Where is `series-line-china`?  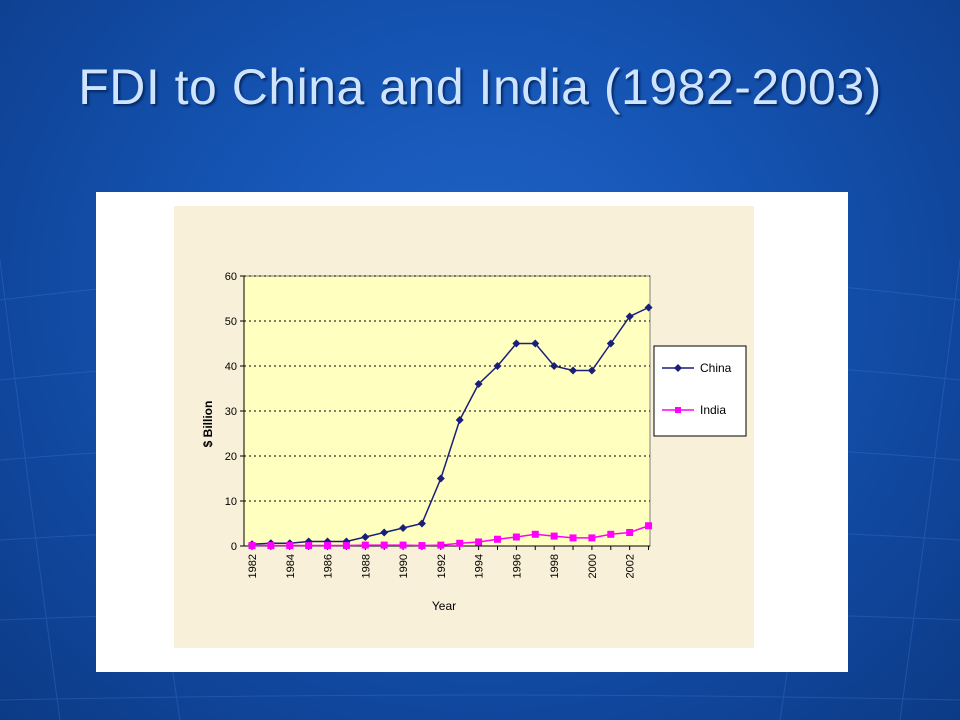
series-line-china is located at coordinates (450, 425).